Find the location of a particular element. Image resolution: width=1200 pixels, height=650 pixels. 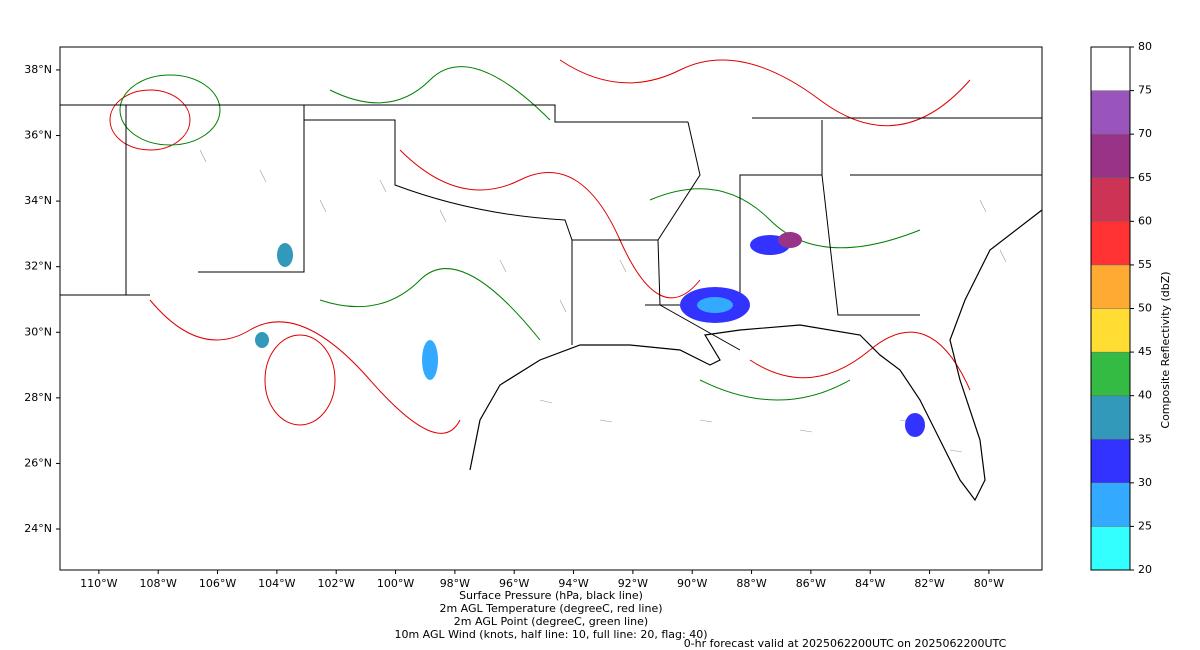

x-tick-label: 90°W is located at coordinates (692, 583).